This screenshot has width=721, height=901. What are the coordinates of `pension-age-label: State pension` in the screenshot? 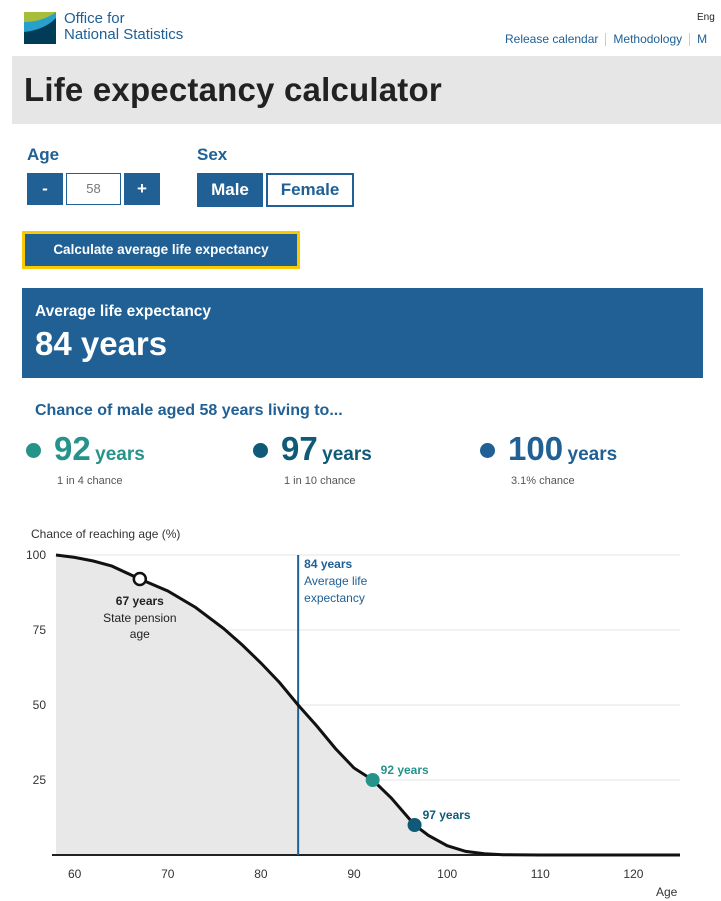 It's located at (139, 618).